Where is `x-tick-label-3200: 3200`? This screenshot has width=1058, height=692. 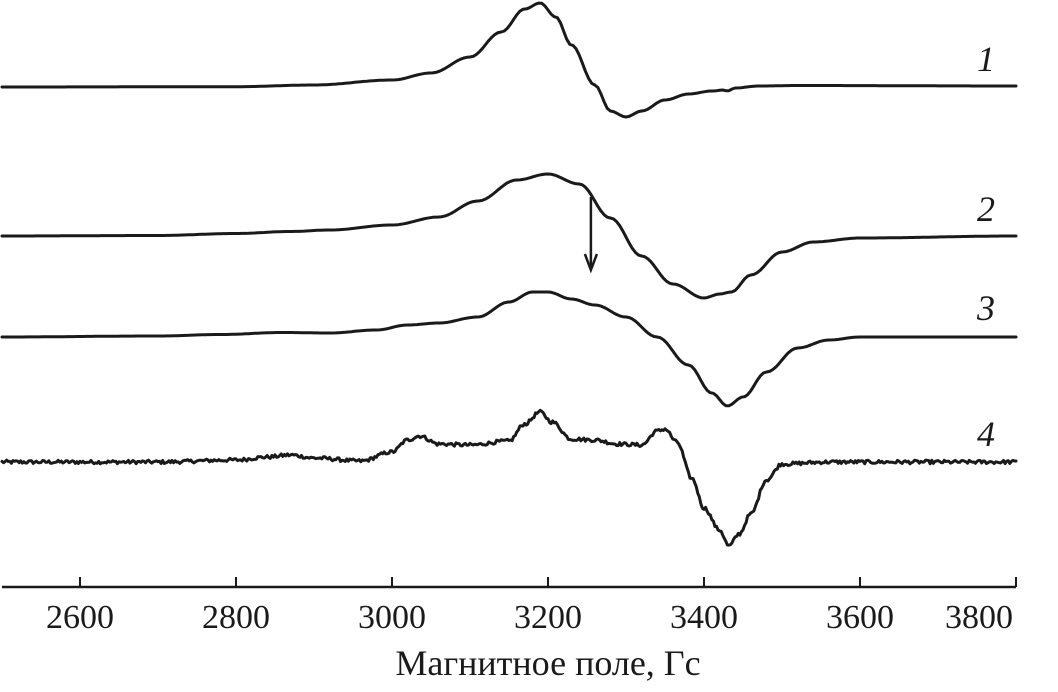 x-tick-label-3200: 3200 is located at coordinates (548, 617).